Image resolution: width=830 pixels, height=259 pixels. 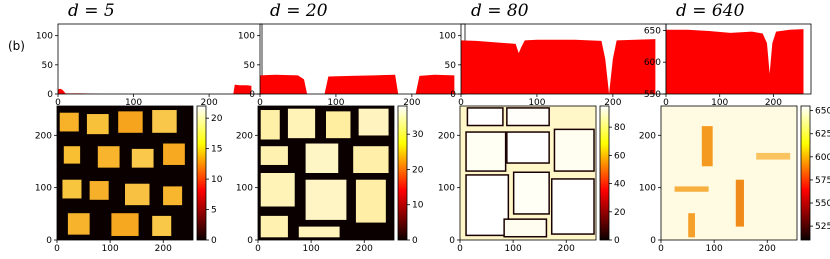 What do you see at coordinates (822, 204) in the screenshot?
I see `colorbar-tick-label: 550` at bounding box center [822, 204].